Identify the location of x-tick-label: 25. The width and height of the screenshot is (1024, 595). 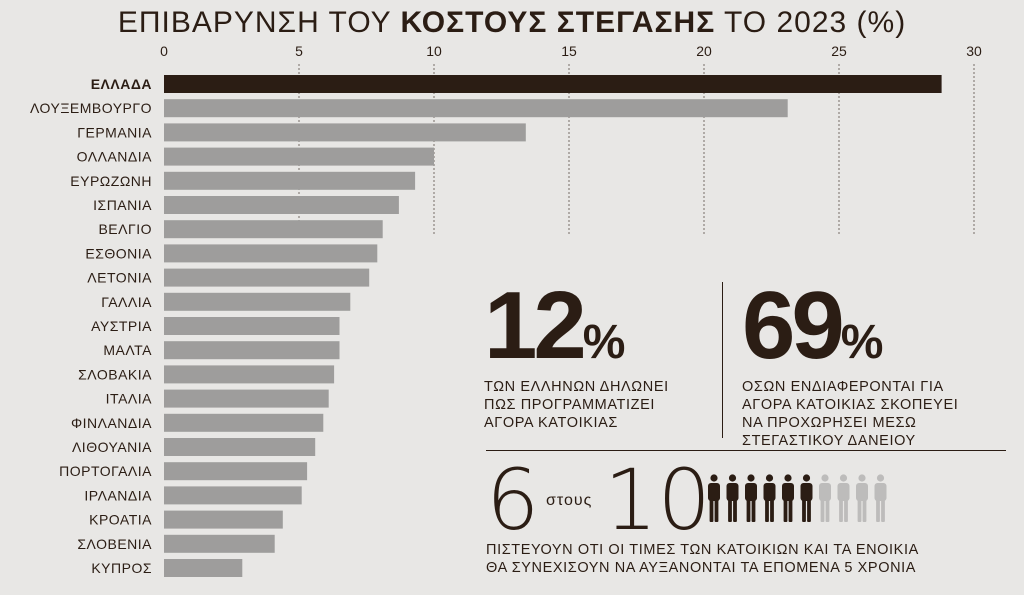
(839, 51).